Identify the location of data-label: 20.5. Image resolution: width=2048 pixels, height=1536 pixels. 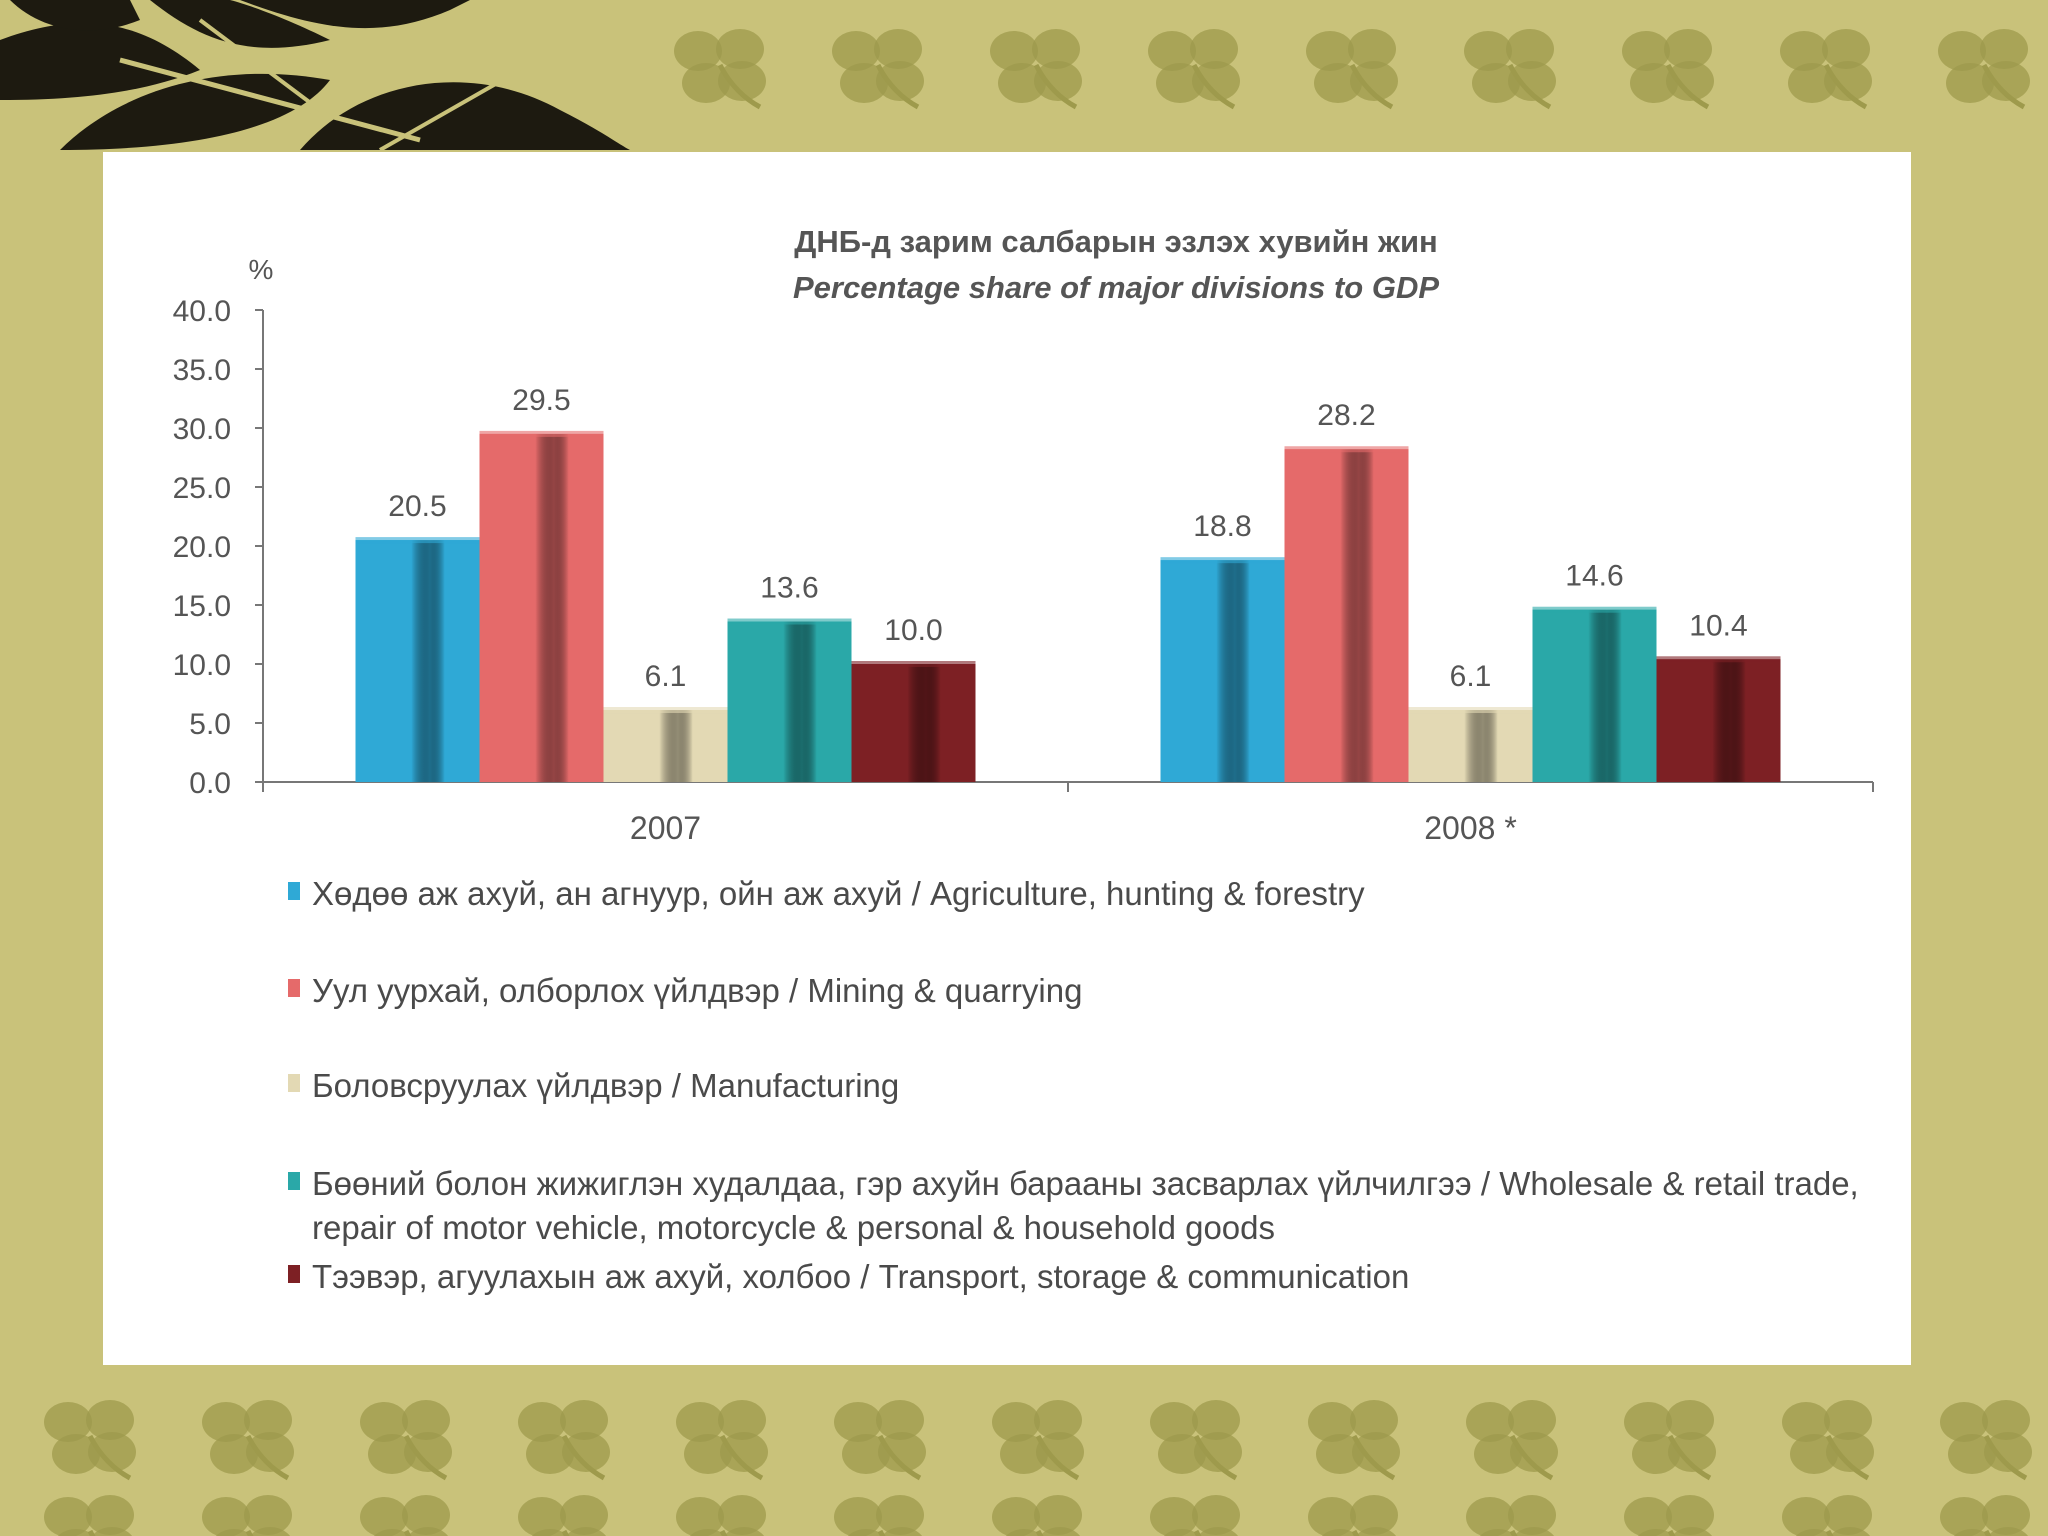
(417, 506).